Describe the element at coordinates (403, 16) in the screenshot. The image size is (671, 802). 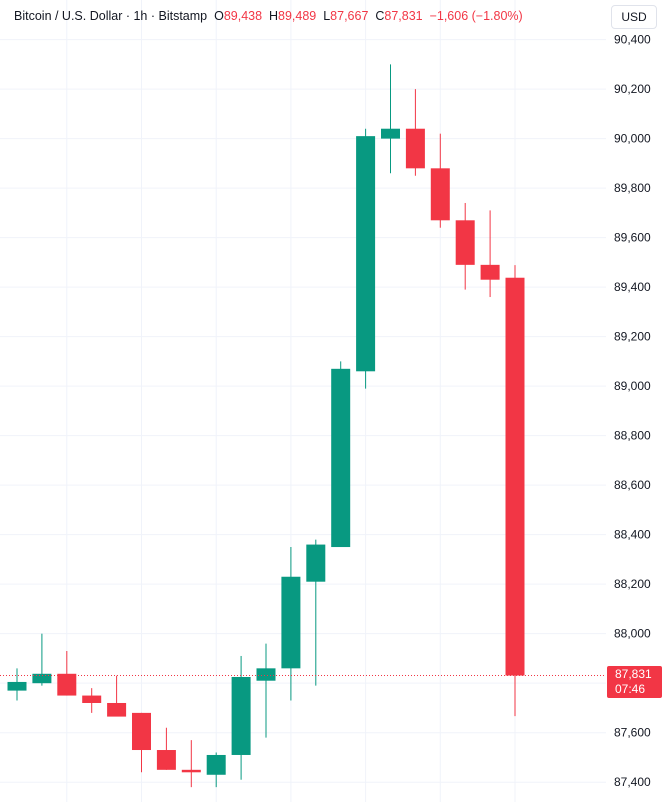
I see `close-value: 87,831` at that location.